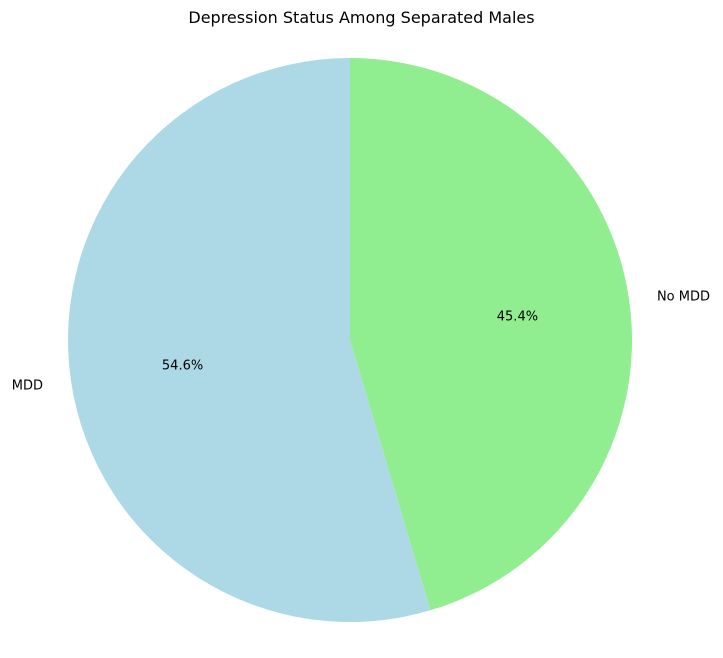 The image size is (723, 658). I want to click on slice-percent-label: 45.4%, so click(517, 317).